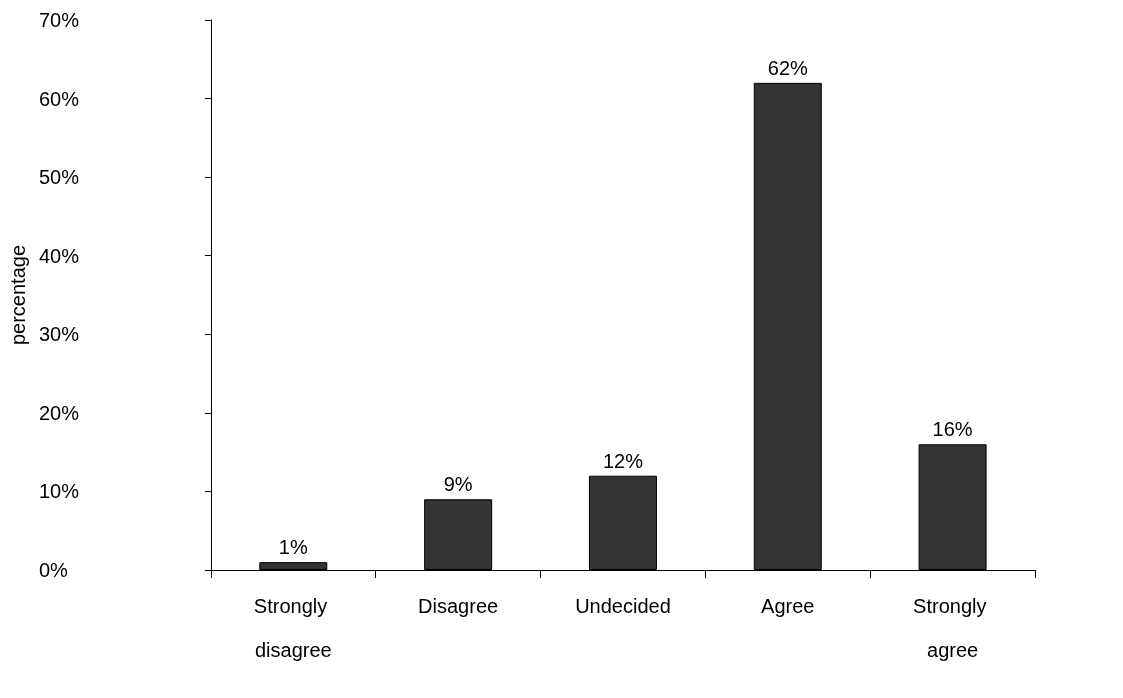  Describe the element at coordinates (787, 67) in the screenshot. I see `data-label: 62%` at that location.